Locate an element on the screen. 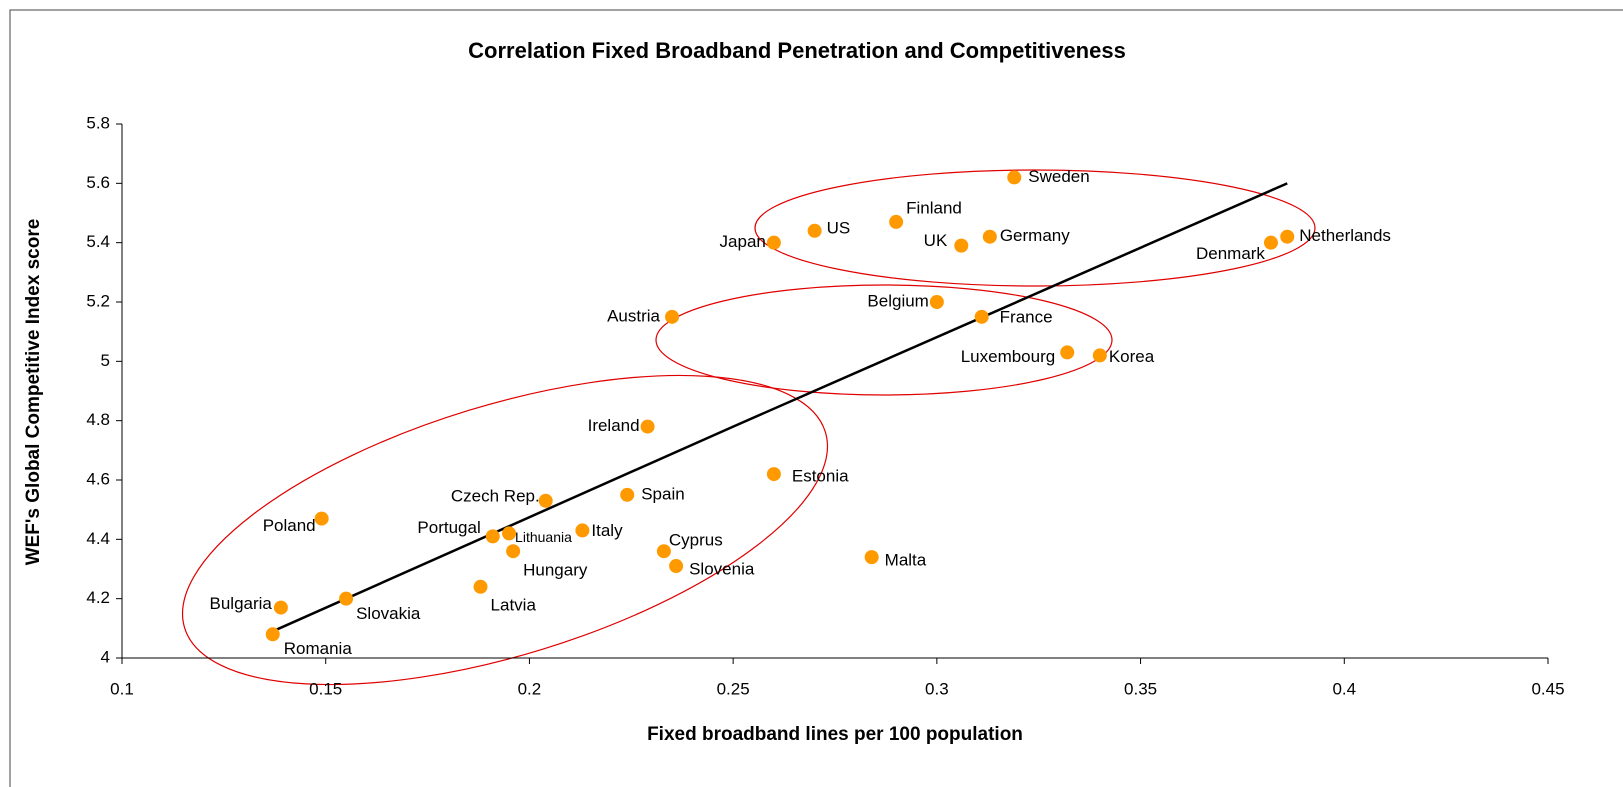  point-label: Spain is located at coordinates (662, 493).